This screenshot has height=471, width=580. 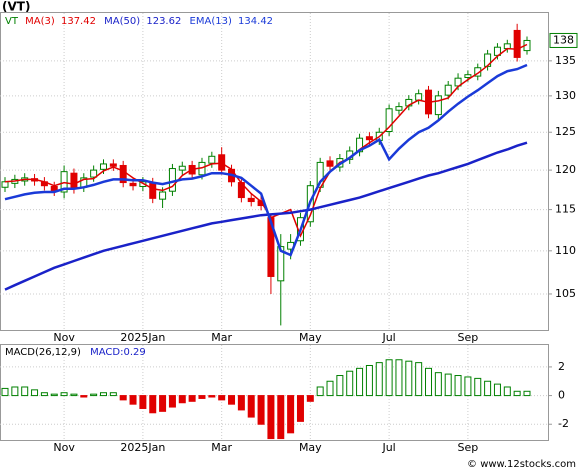 What do you see at coordinates (310, 447) in the screenshot?
I see `x-tick-label: May` at bounding box center [310, 447].